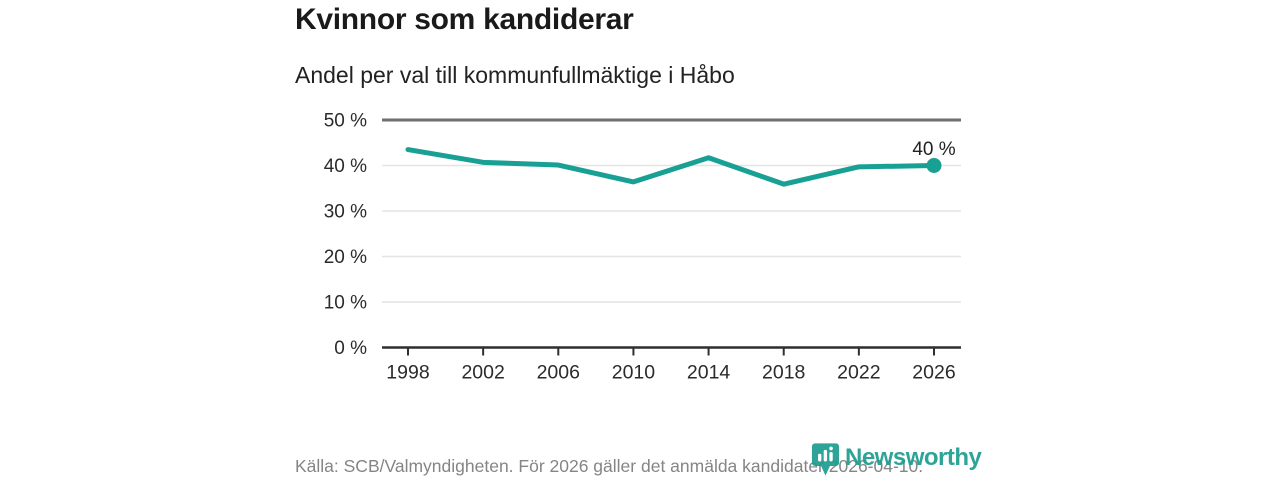  Describe the element at coordinates (634, 373) in the screenshot. I see `x-tick-label: 2010` at that location.